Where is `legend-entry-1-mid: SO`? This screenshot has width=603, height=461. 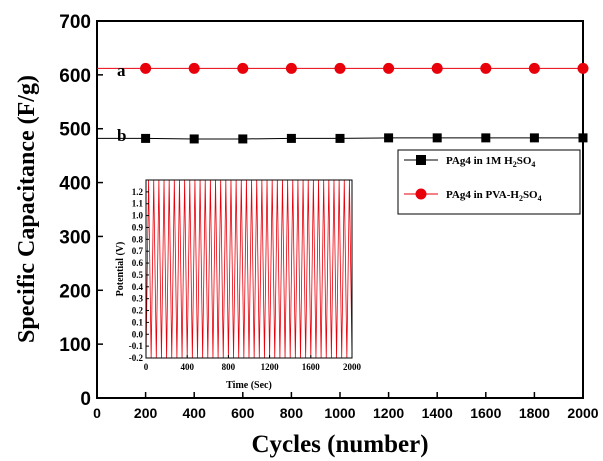
legend-entry-1-mid: SO is located at coordinates (524, 161).